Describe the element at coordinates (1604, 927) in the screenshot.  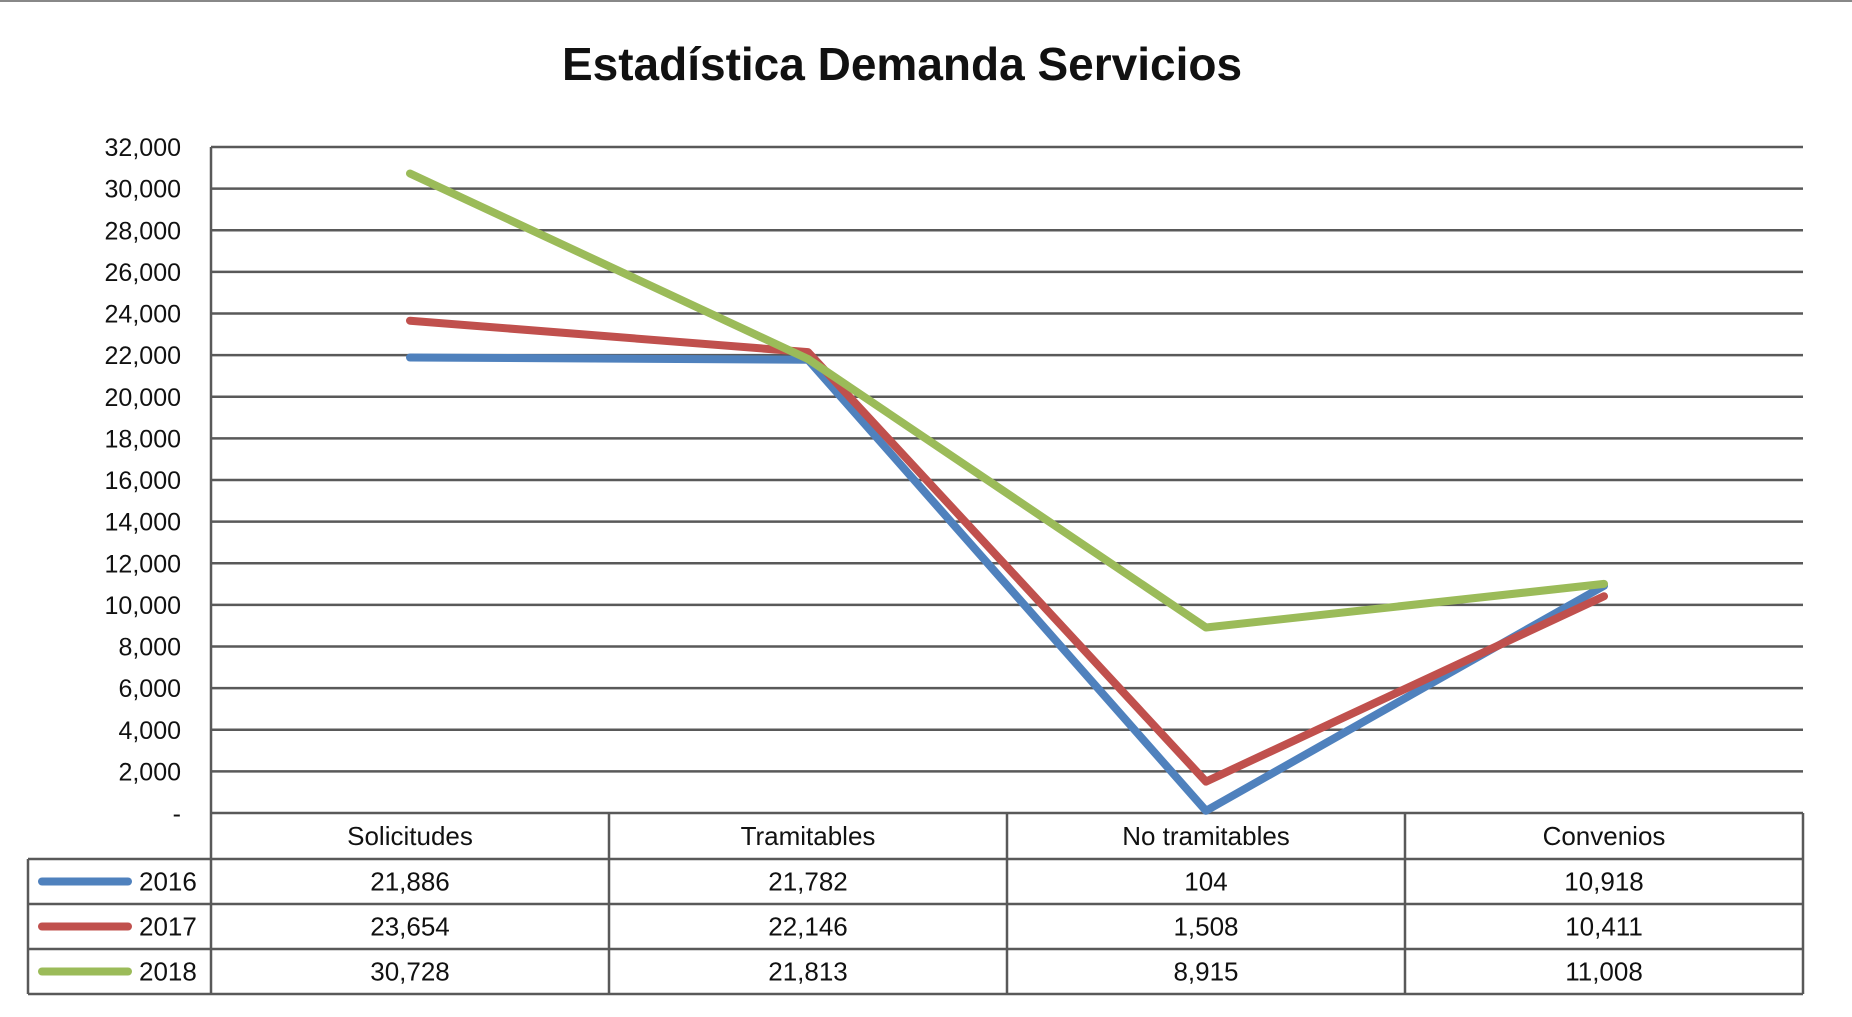
I see `data-label: 10,411` at that location.